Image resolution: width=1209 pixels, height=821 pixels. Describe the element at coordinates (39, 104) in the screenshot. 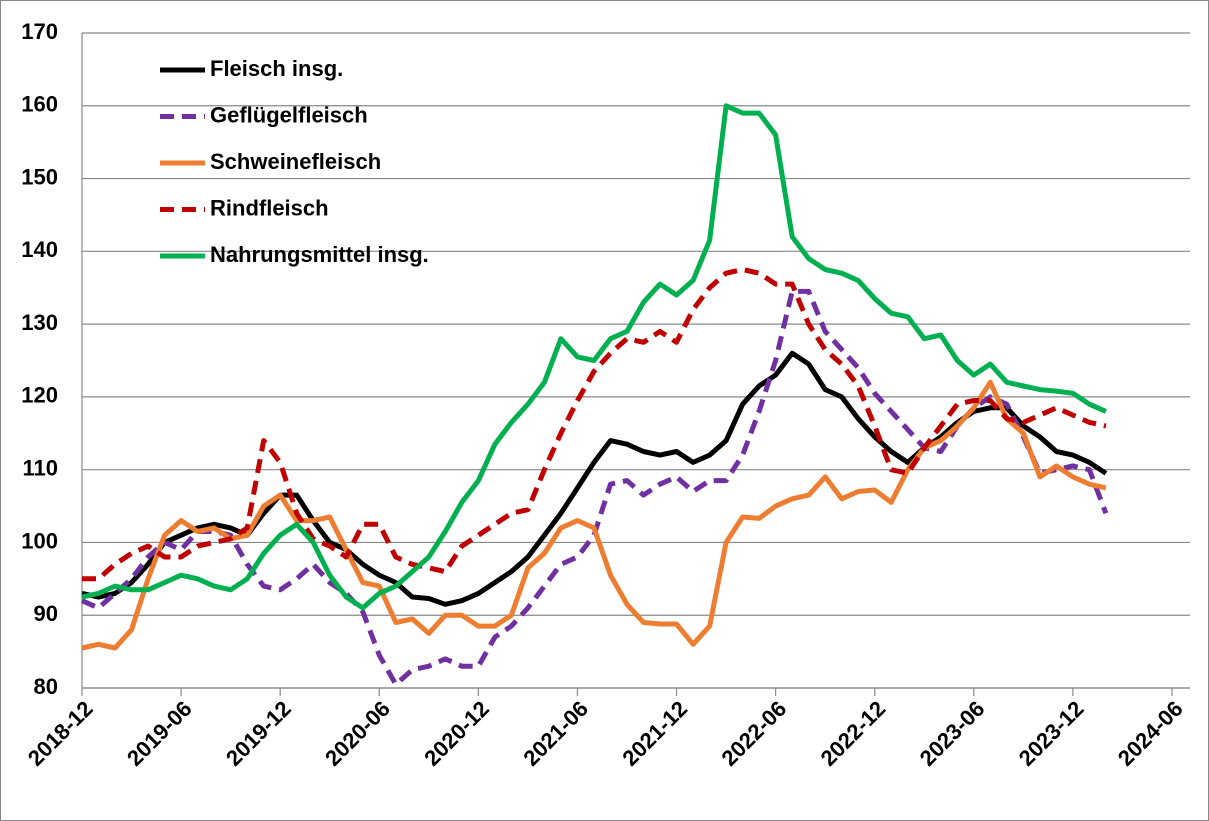

I see `y-tick-label: 160` at that location.